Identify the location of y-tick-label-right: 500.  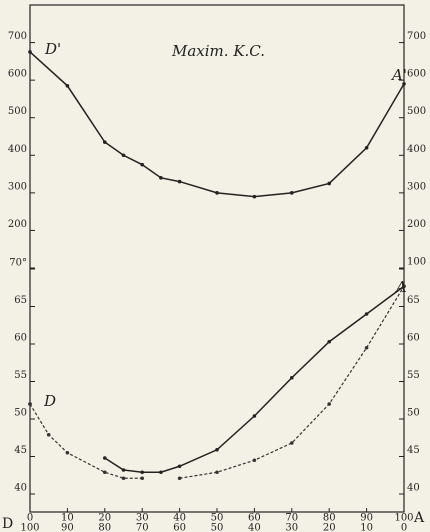
(416, 111).